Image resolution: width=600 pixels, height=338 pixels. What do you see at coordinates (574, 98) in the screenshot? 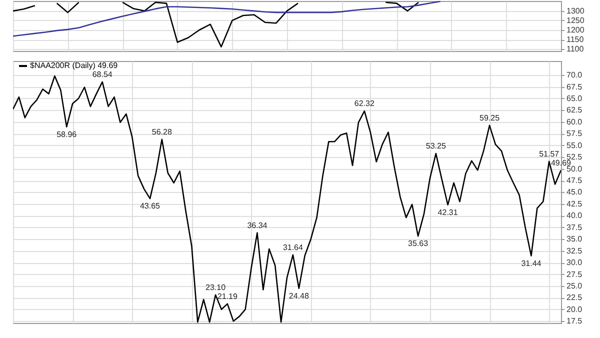
I see `y-tick-label: 65.0` at bounding box center [574, 98].